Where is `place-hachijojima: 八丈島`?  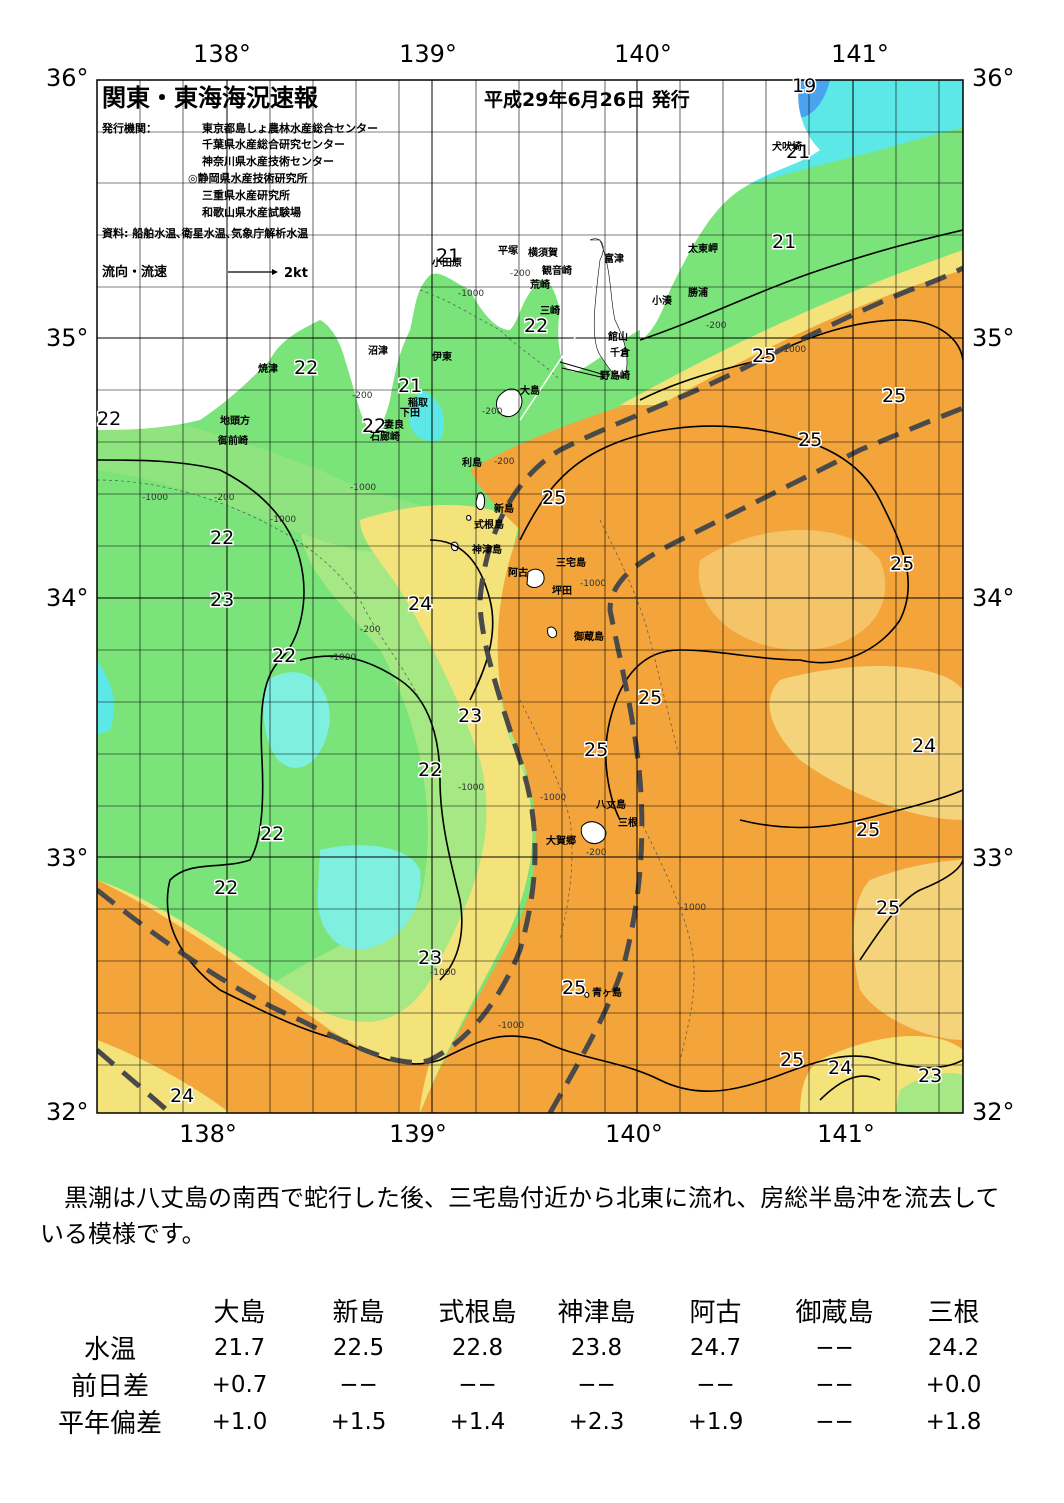 place-hachijojima: 八丈島 is located at coordinates (610, 804).